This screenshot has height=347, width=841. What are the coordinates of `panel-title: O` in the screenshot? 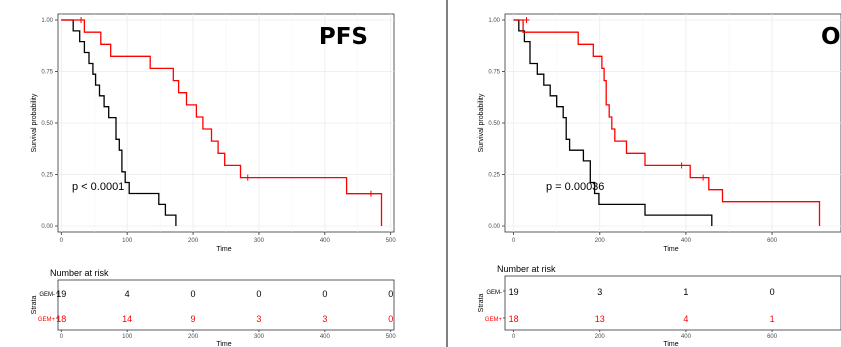 It's located at (831, 37).